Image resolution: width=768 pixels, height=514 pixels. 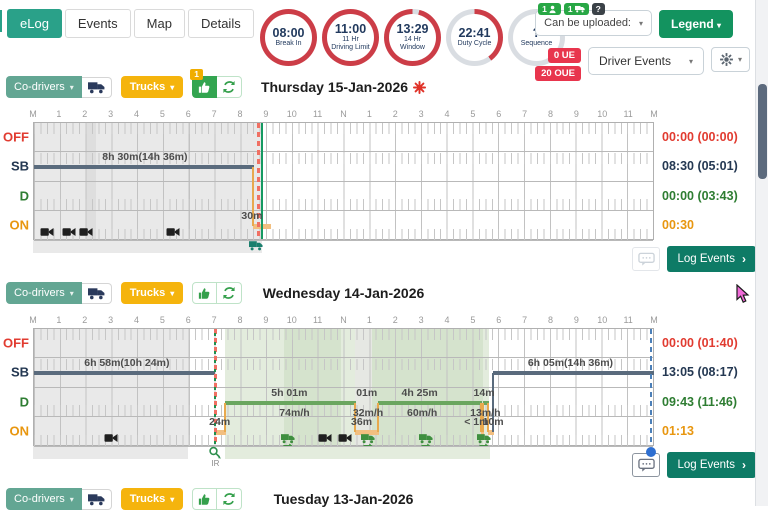 What do you see at coordinates (266, 320) in the screenshot?
I see `axis-tick-label: 9` at bounding box center [266, 320].